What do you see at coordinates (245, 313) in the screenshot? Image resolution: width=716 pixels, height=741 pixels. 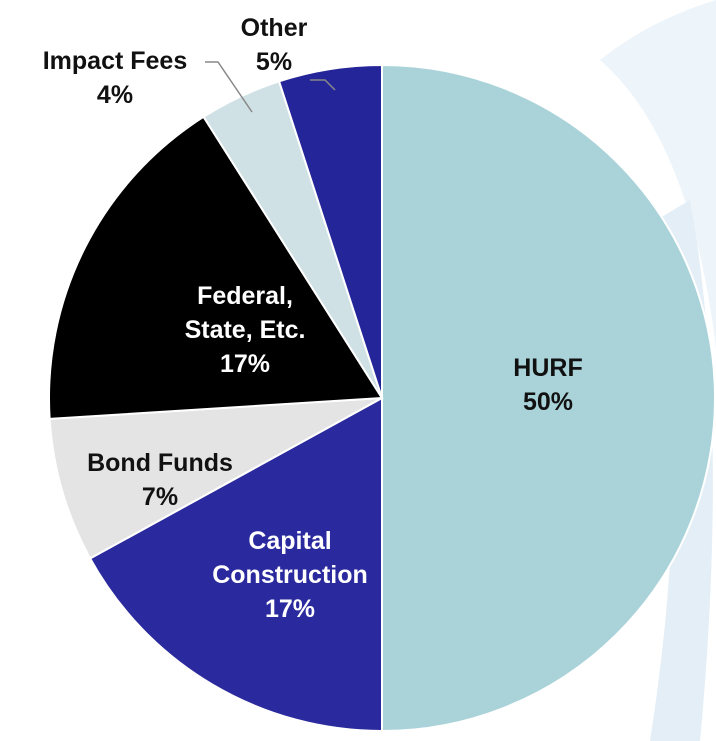 I see `category-label: Federal, State, Etc.` at bounding box center [245, 313].